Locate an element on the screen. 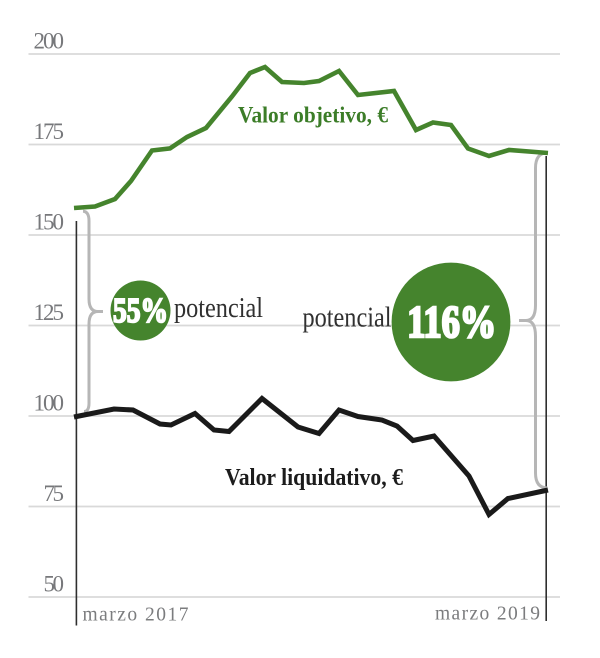  svg-text: Valor objetivo, € is located at coordinates (313, 116).